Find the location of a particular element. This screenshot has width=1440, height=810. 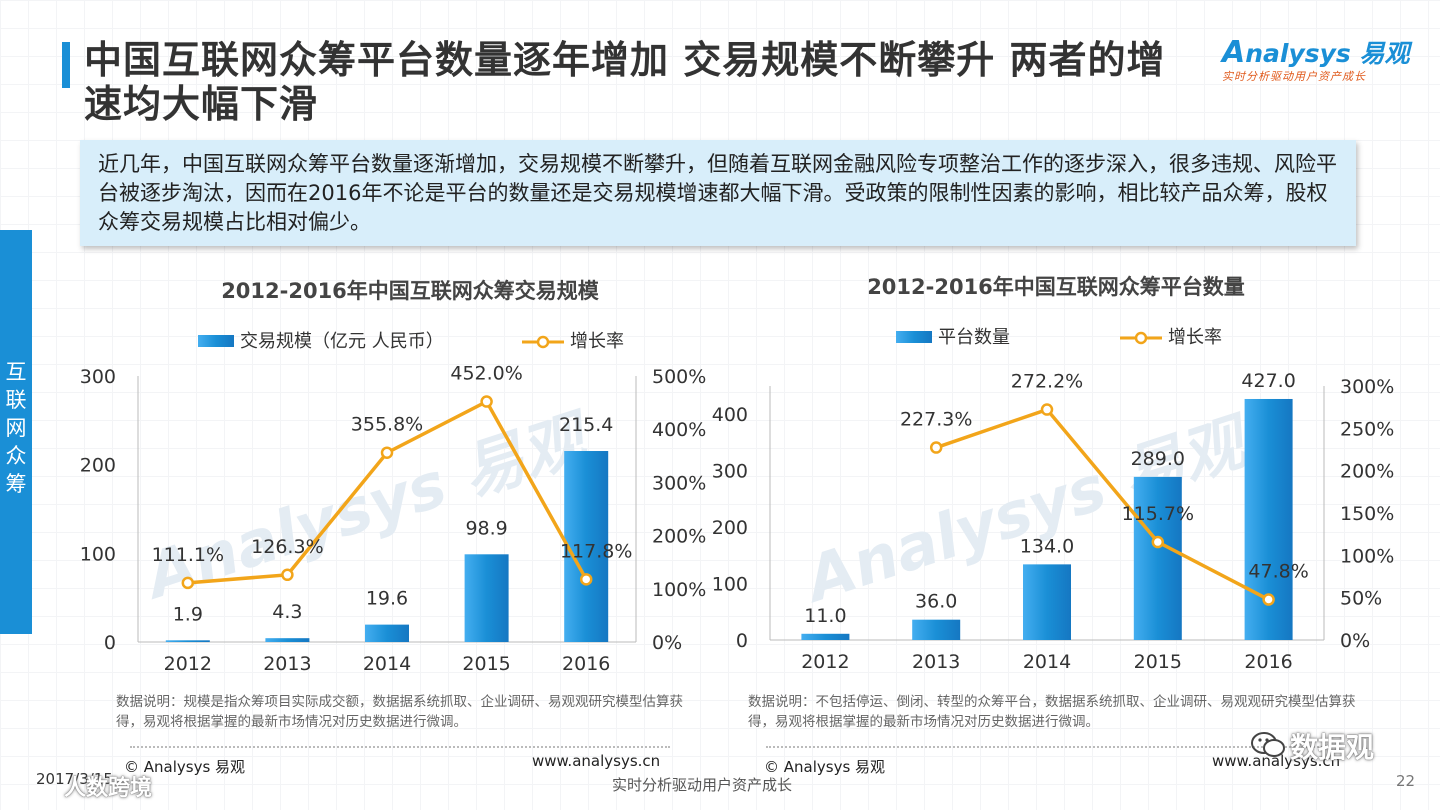

growth-data-label: 227.3% is located at coordinates (936, 420).